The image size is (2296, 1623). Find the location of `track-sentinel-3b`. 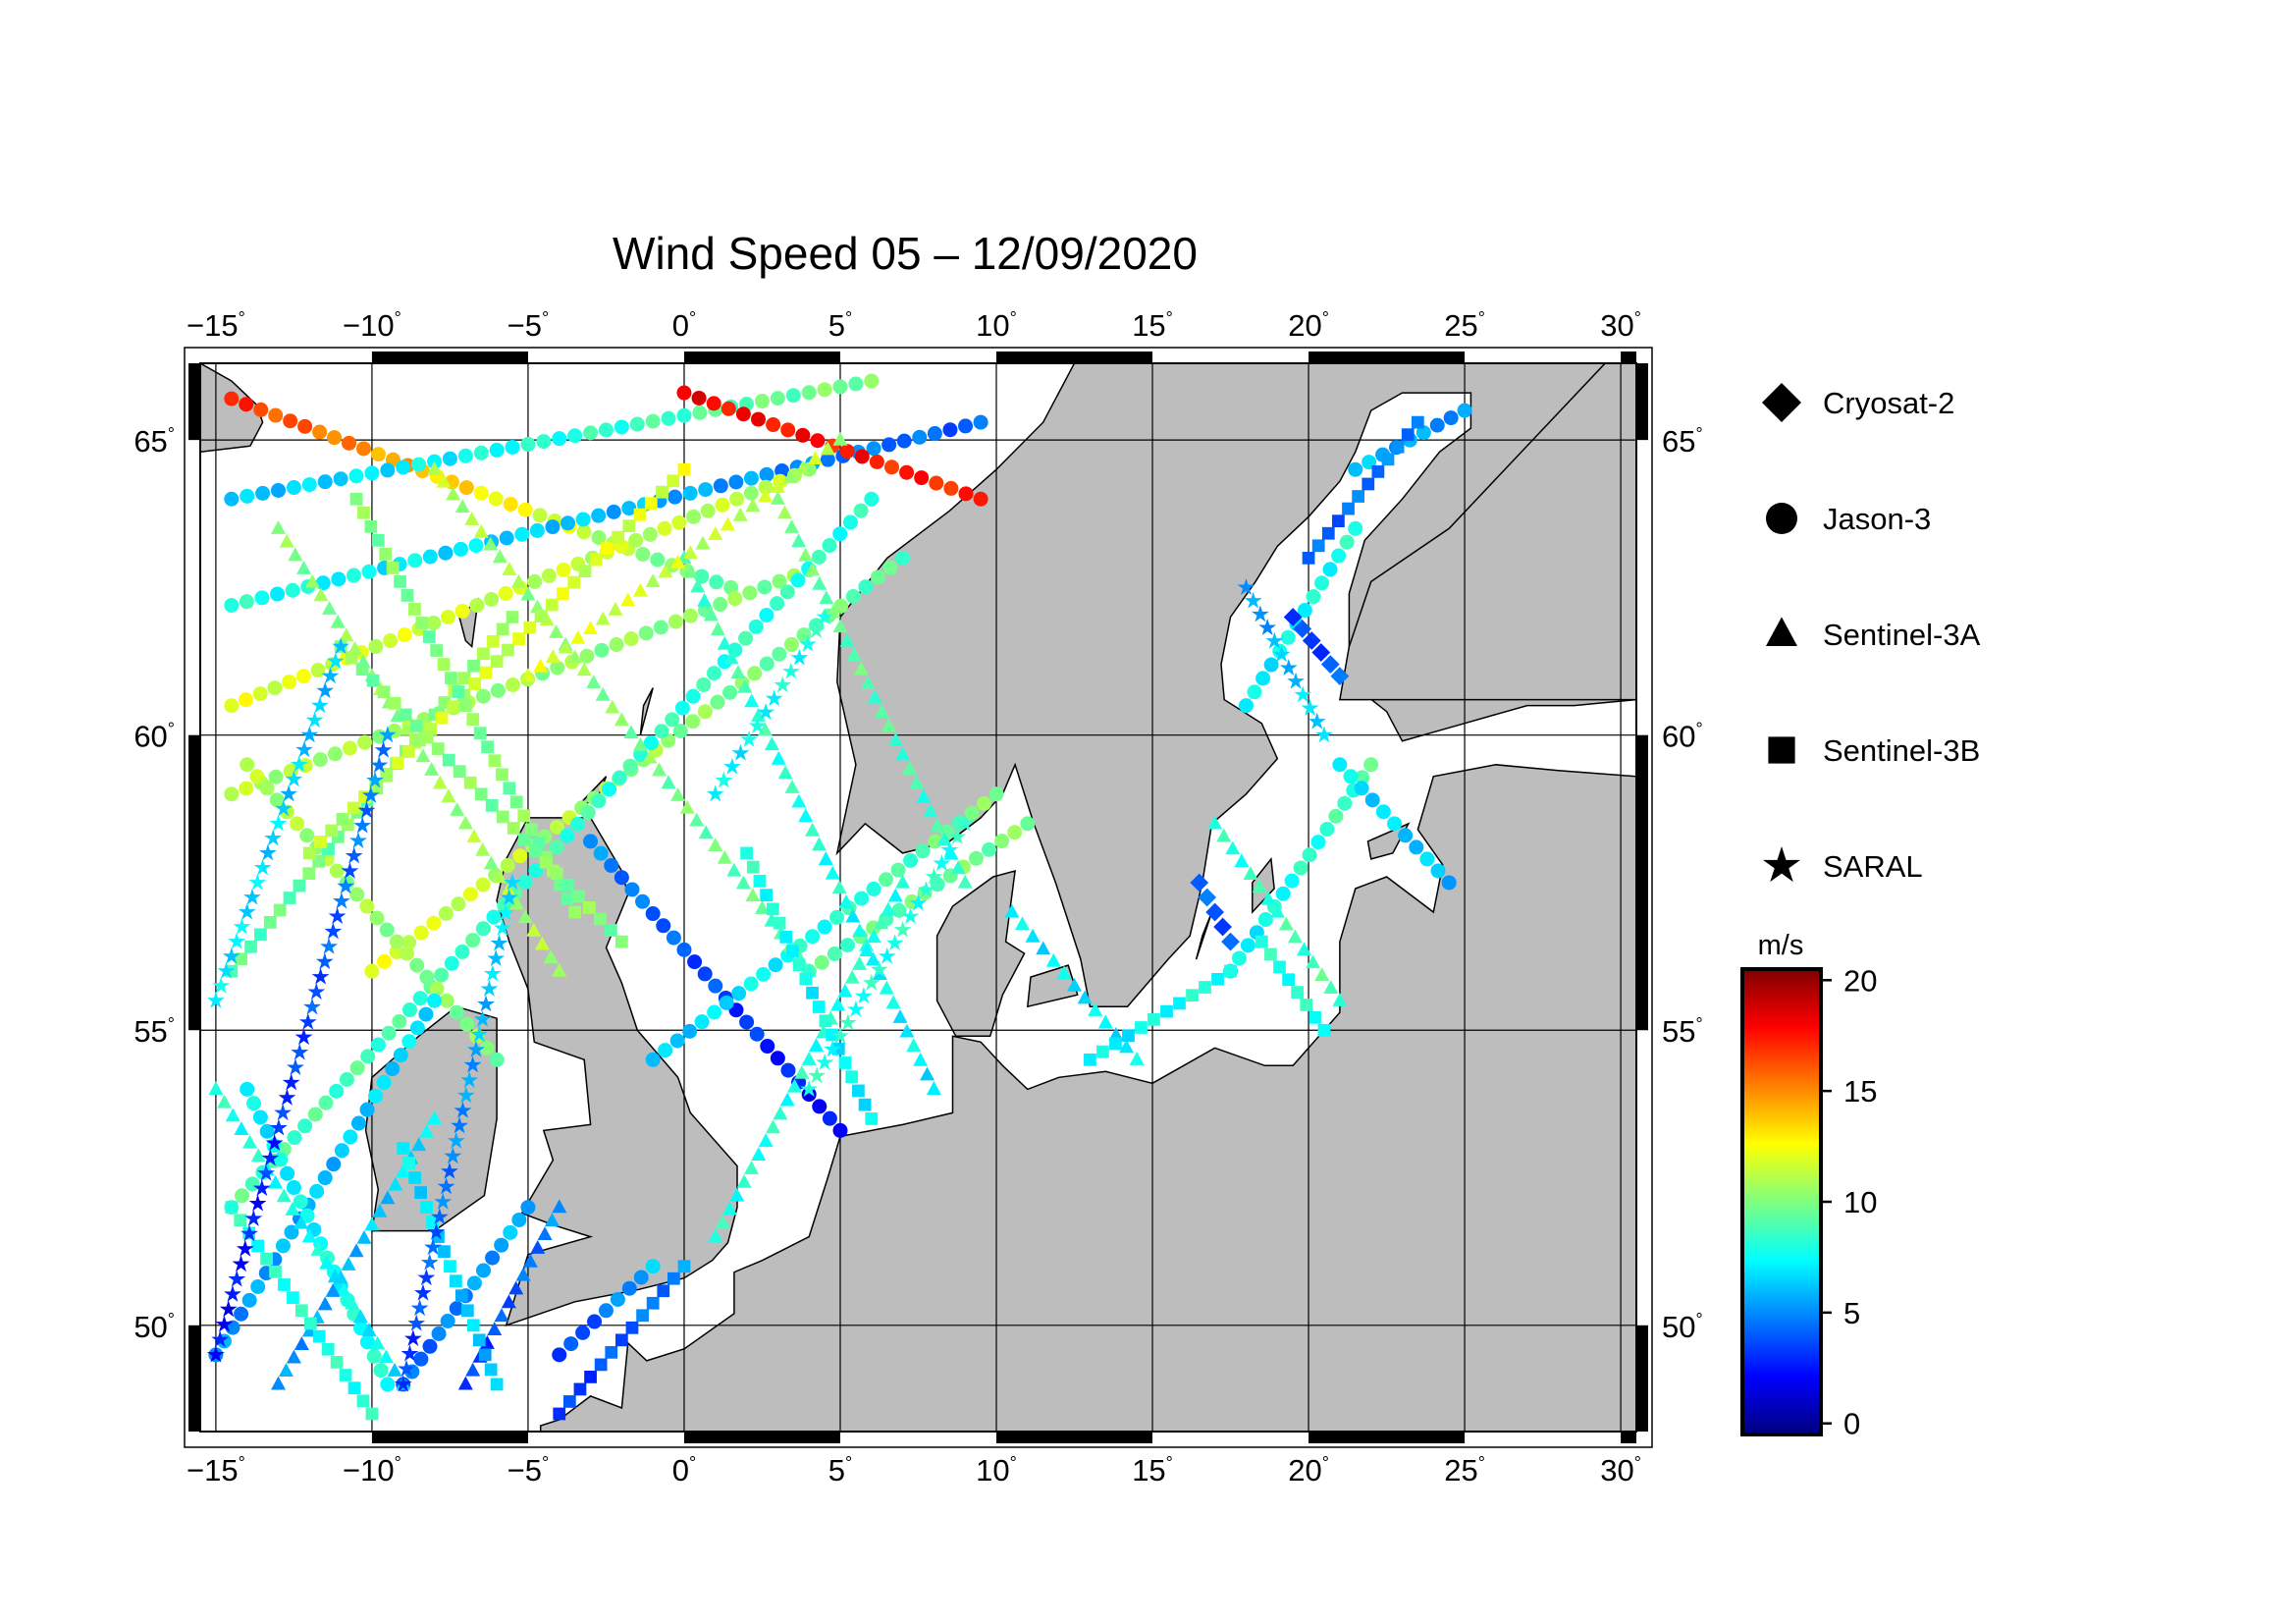

track-sentinel-3b is located at coordinates (809, 985).